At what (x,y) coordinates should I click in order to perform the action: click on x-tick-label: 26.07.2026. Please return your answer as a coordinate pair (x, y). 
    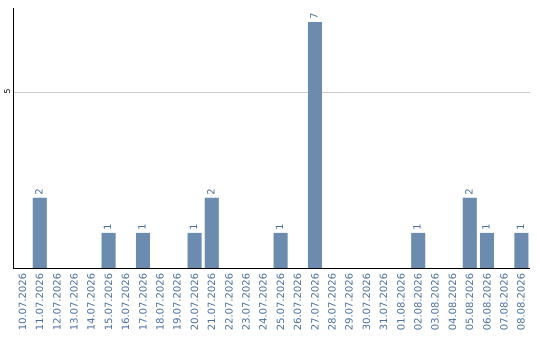
    Looking at the image, I should click on (298, 301).